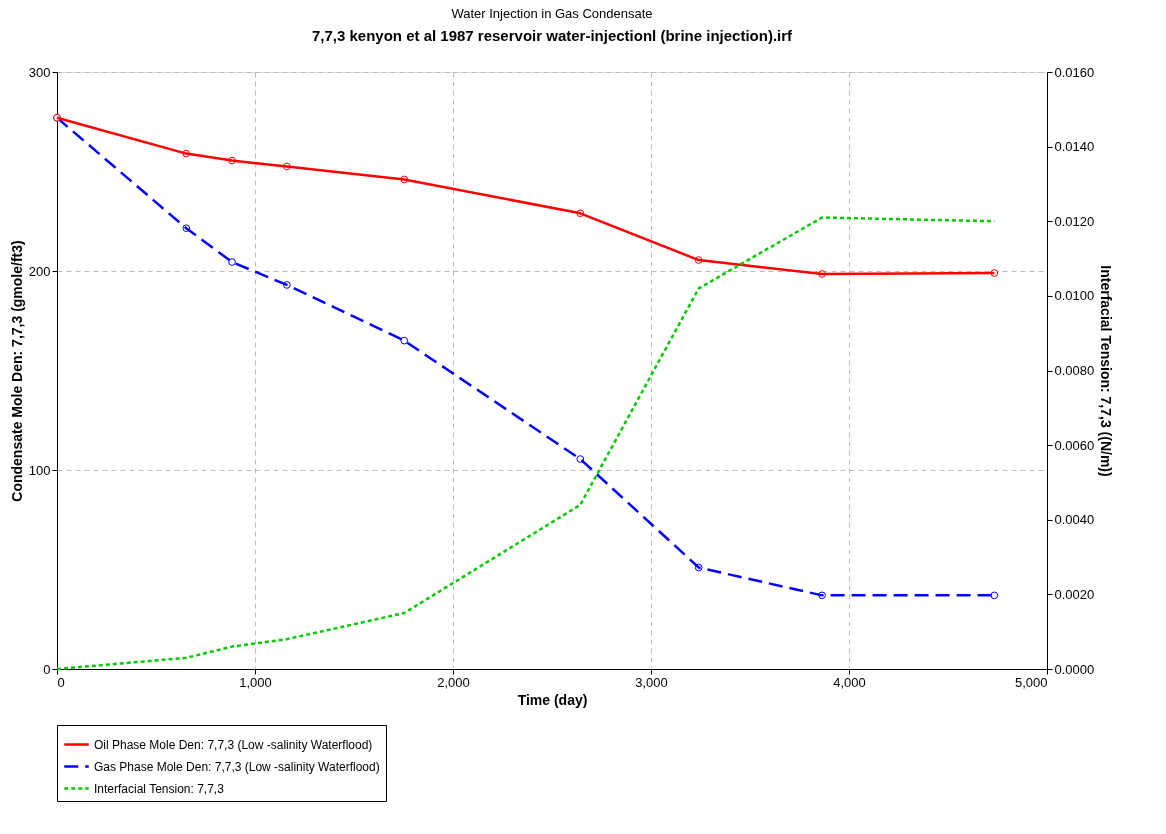 This screenshot has height=834, width=1166. I want to click on legend-label: Gas Phase Mole Den: 7,7,3 (Low -salinity Waterflood), so click(237, 766).